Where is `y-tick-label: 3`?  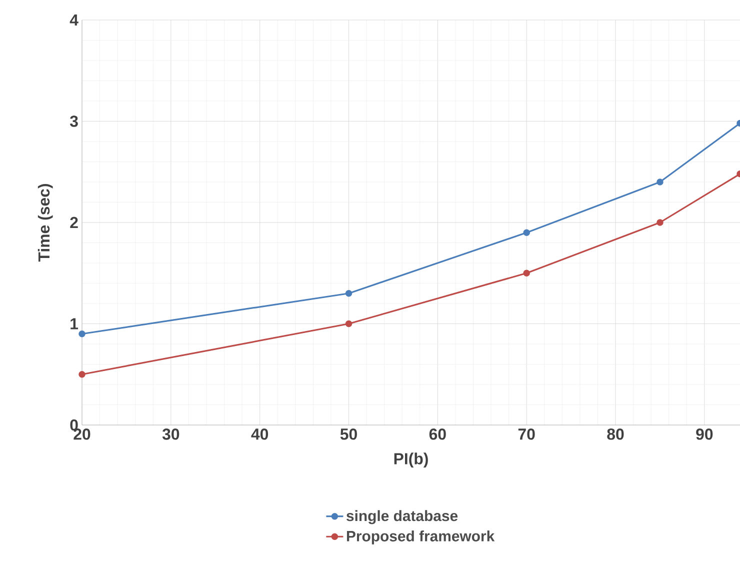 y-tick-label: 3 is located at coordinates (74, 121).